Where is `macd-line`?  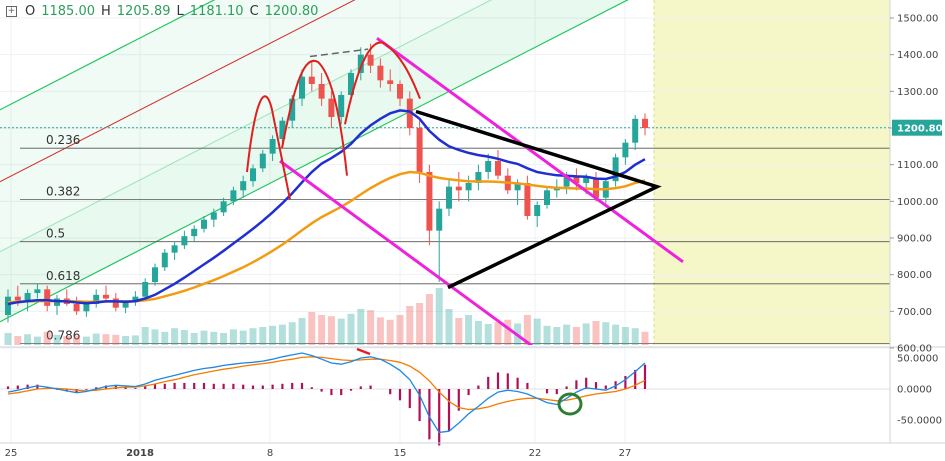 macd-line is located at coordinates (326, 393).